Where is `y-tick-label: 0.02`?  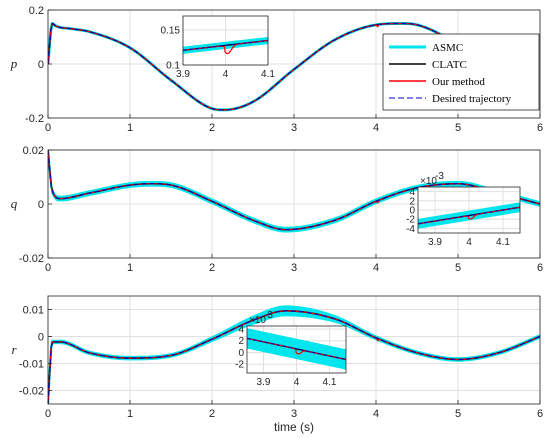
y-tick-label: 0.02 is located at coordinates (33, 151).